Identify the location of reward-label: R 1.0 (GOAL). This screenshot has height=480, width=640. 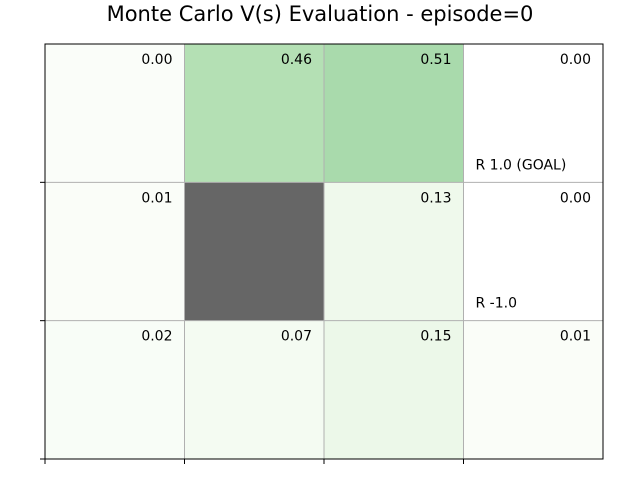
(521, 165).